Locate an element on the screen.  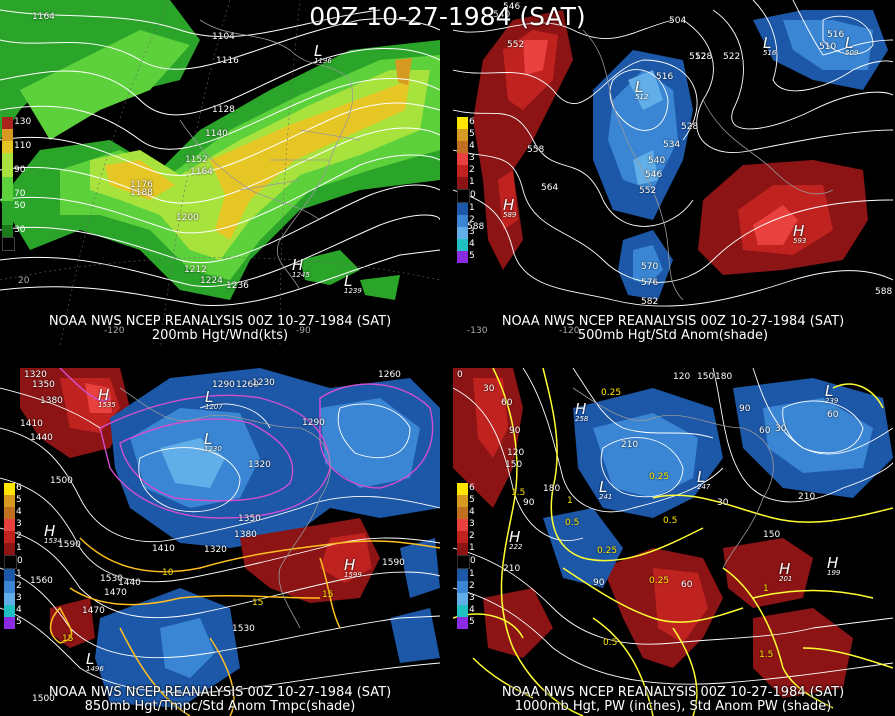
contour-label: 512 is located at coordinates (698, 57).